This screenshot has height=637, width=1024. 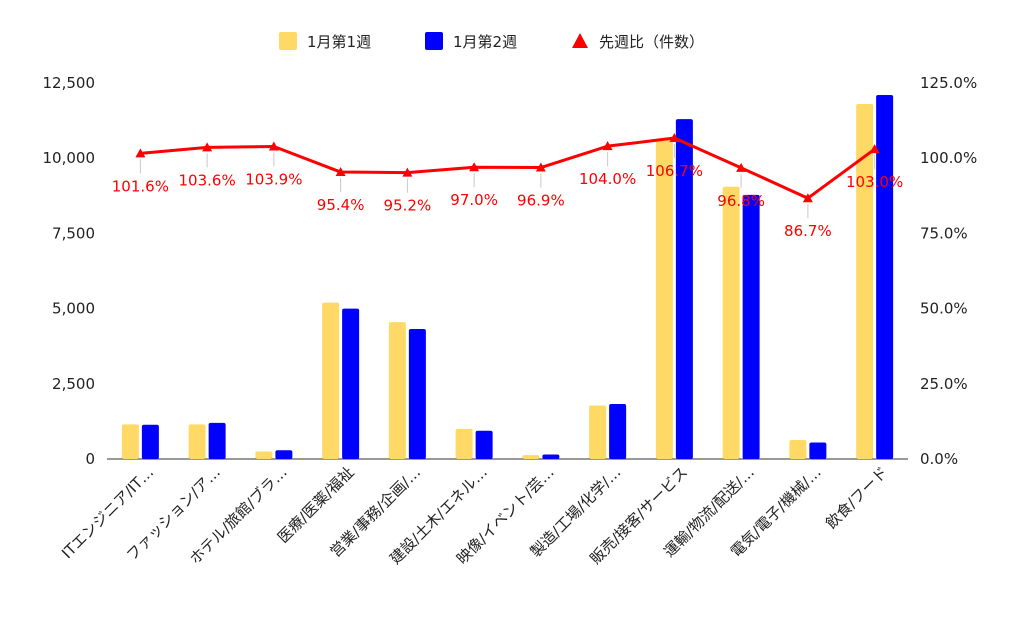 What do you see at coordinates (474, 200) in the screenshot?
I see `data-label: 97.0%` at bounding box center [474, 200].